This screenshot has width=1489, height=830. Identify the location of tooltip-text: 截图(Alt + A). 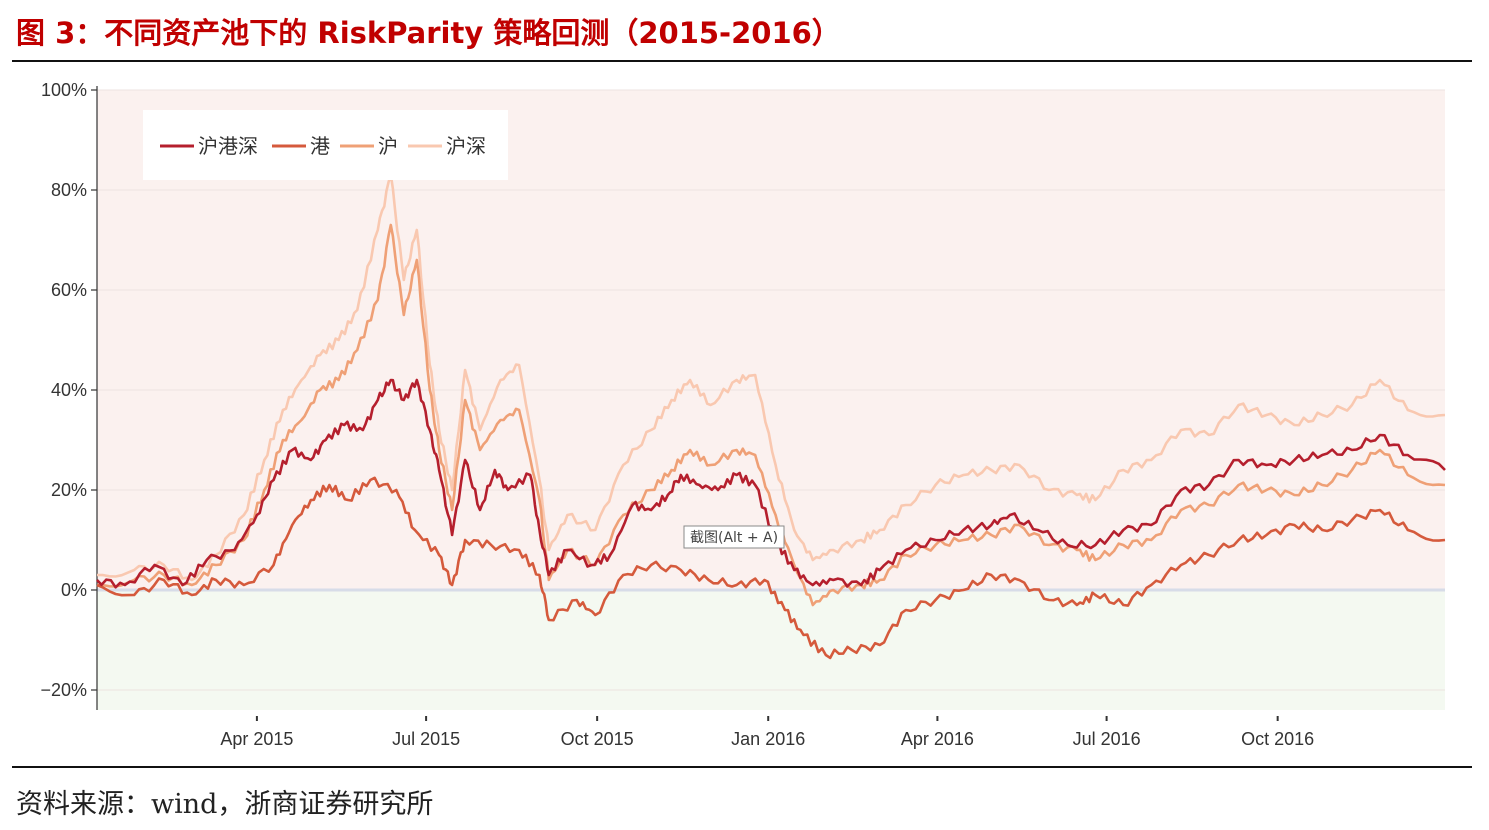
(734, 538).